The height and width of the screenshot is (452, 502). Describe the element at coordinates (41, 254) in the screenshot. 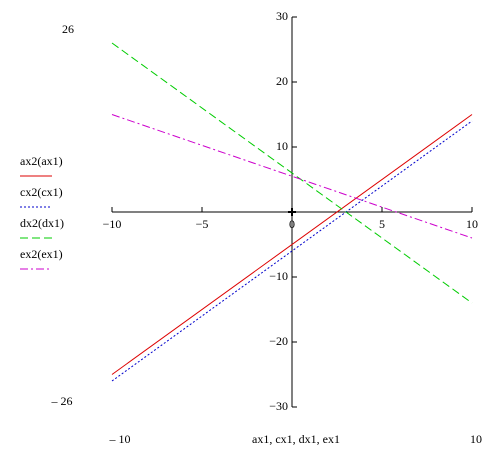

I see `legend-label: ex2(ex1)` at that location.